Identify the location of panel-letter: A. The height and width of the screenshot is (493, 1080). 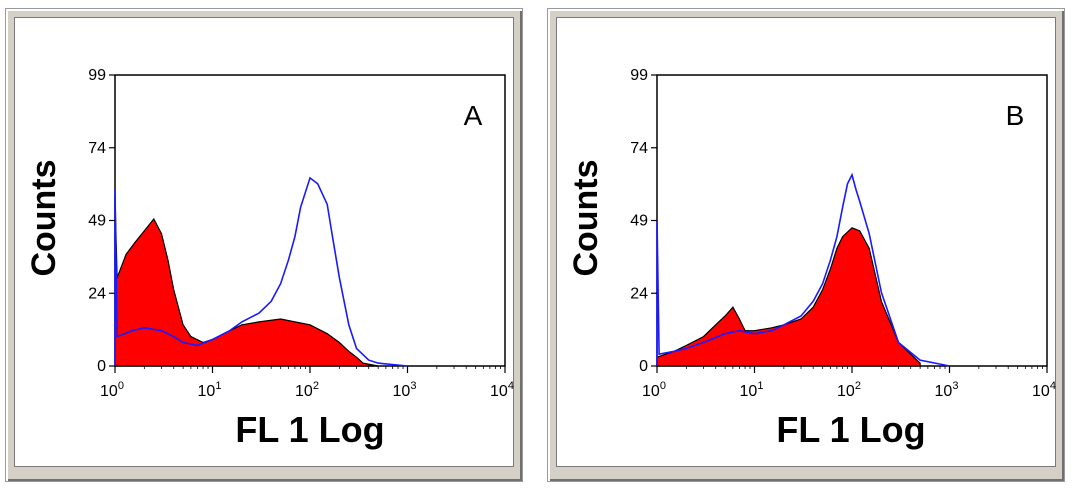
(473, 115).